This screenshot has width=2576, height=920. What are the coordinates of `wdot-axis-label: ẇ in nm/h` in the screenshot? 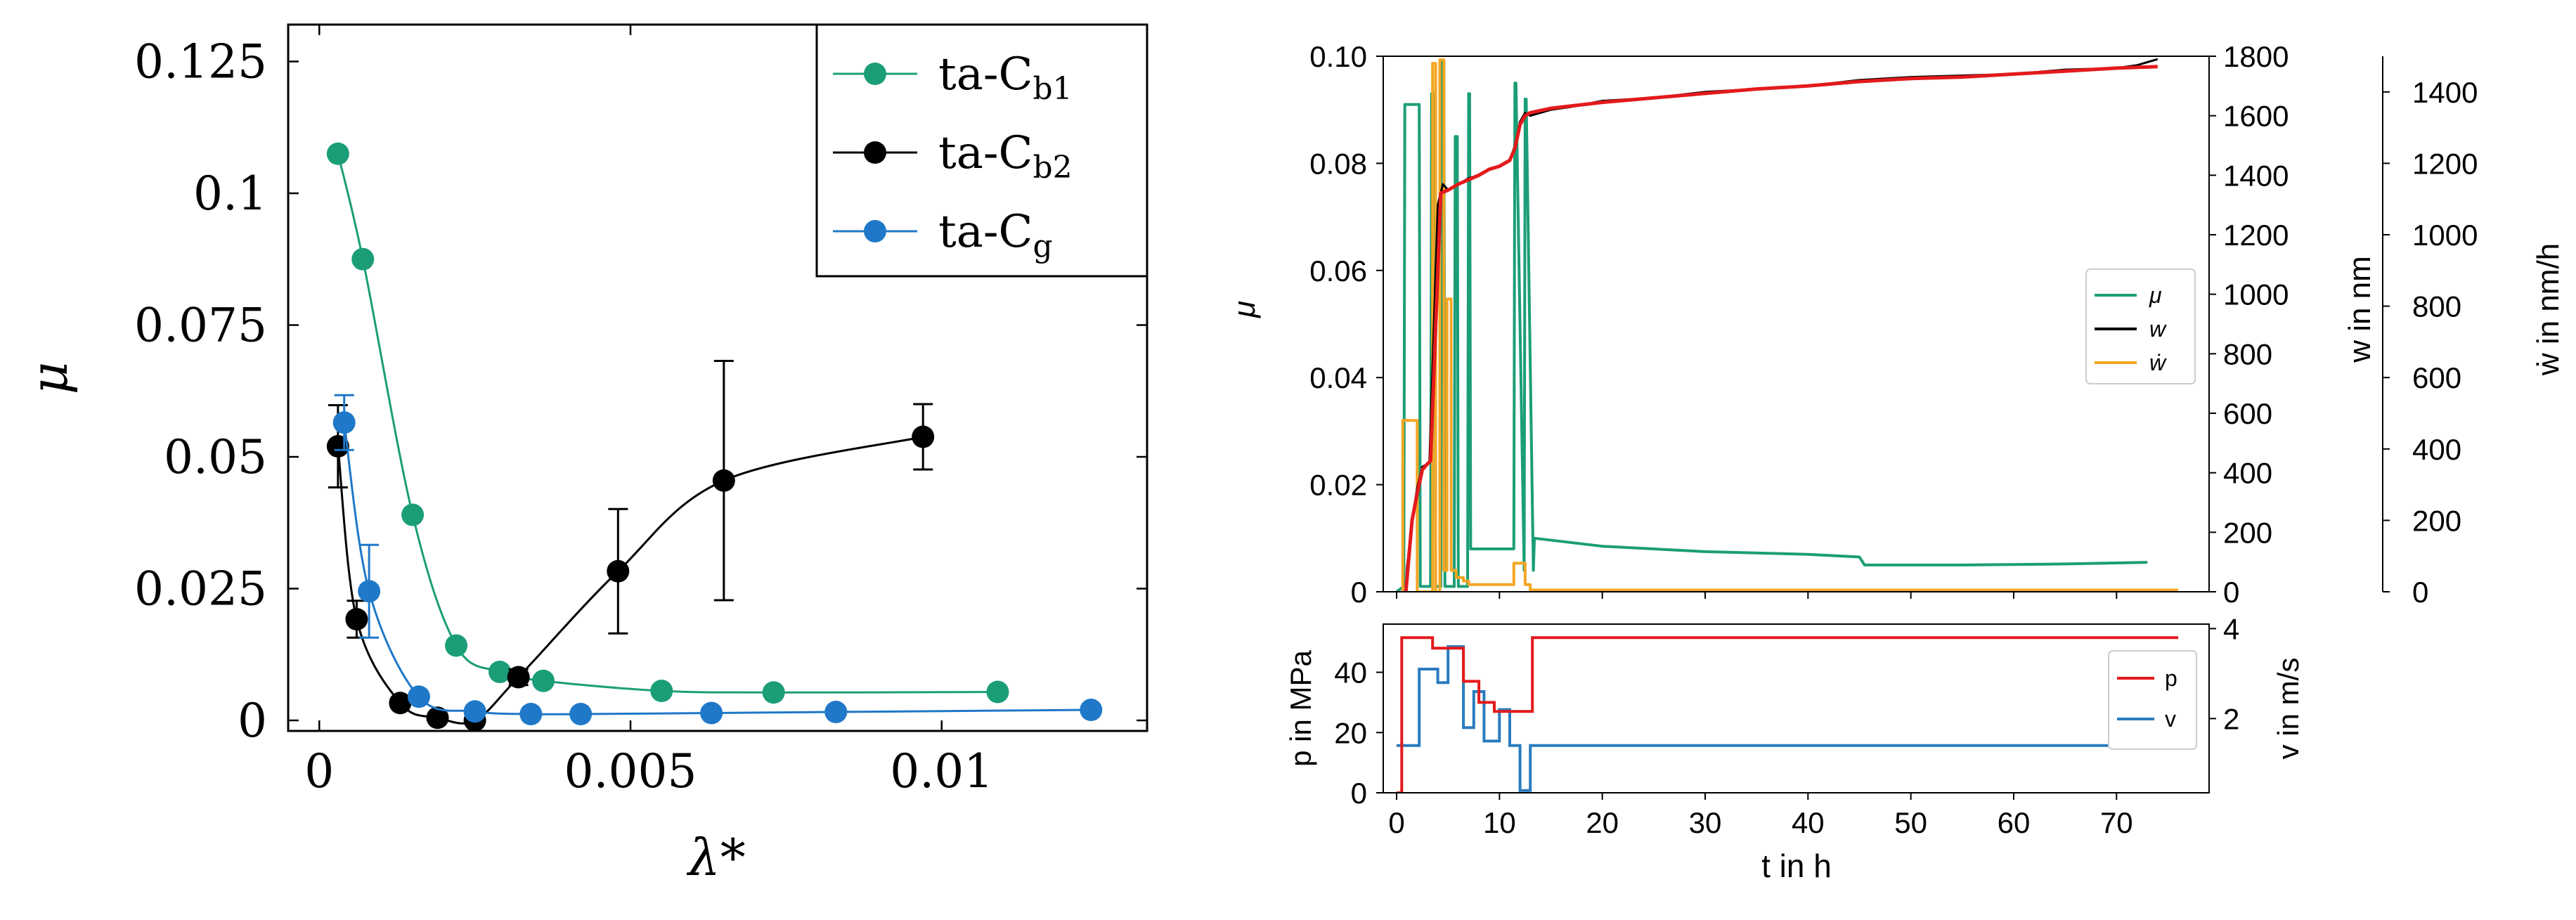 It's located at (2548, 309).